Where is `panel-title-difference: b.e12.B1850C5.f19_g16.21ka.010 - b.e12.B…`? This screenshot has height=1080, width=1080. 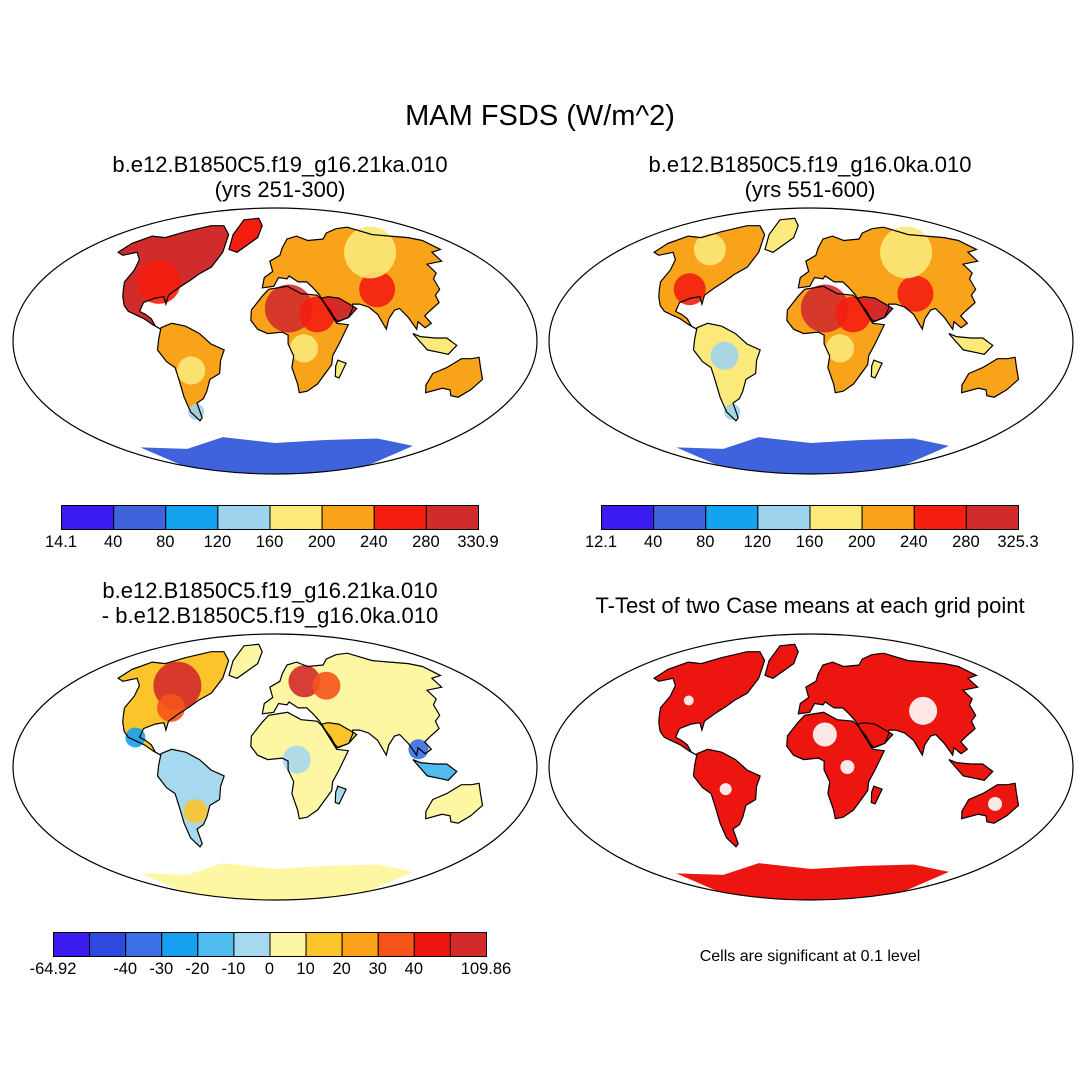 panel-title-difference: b.e12.B1850C5.f19_g16.21ka.010 - b.e12.B… is located at coordinates (270, 603).